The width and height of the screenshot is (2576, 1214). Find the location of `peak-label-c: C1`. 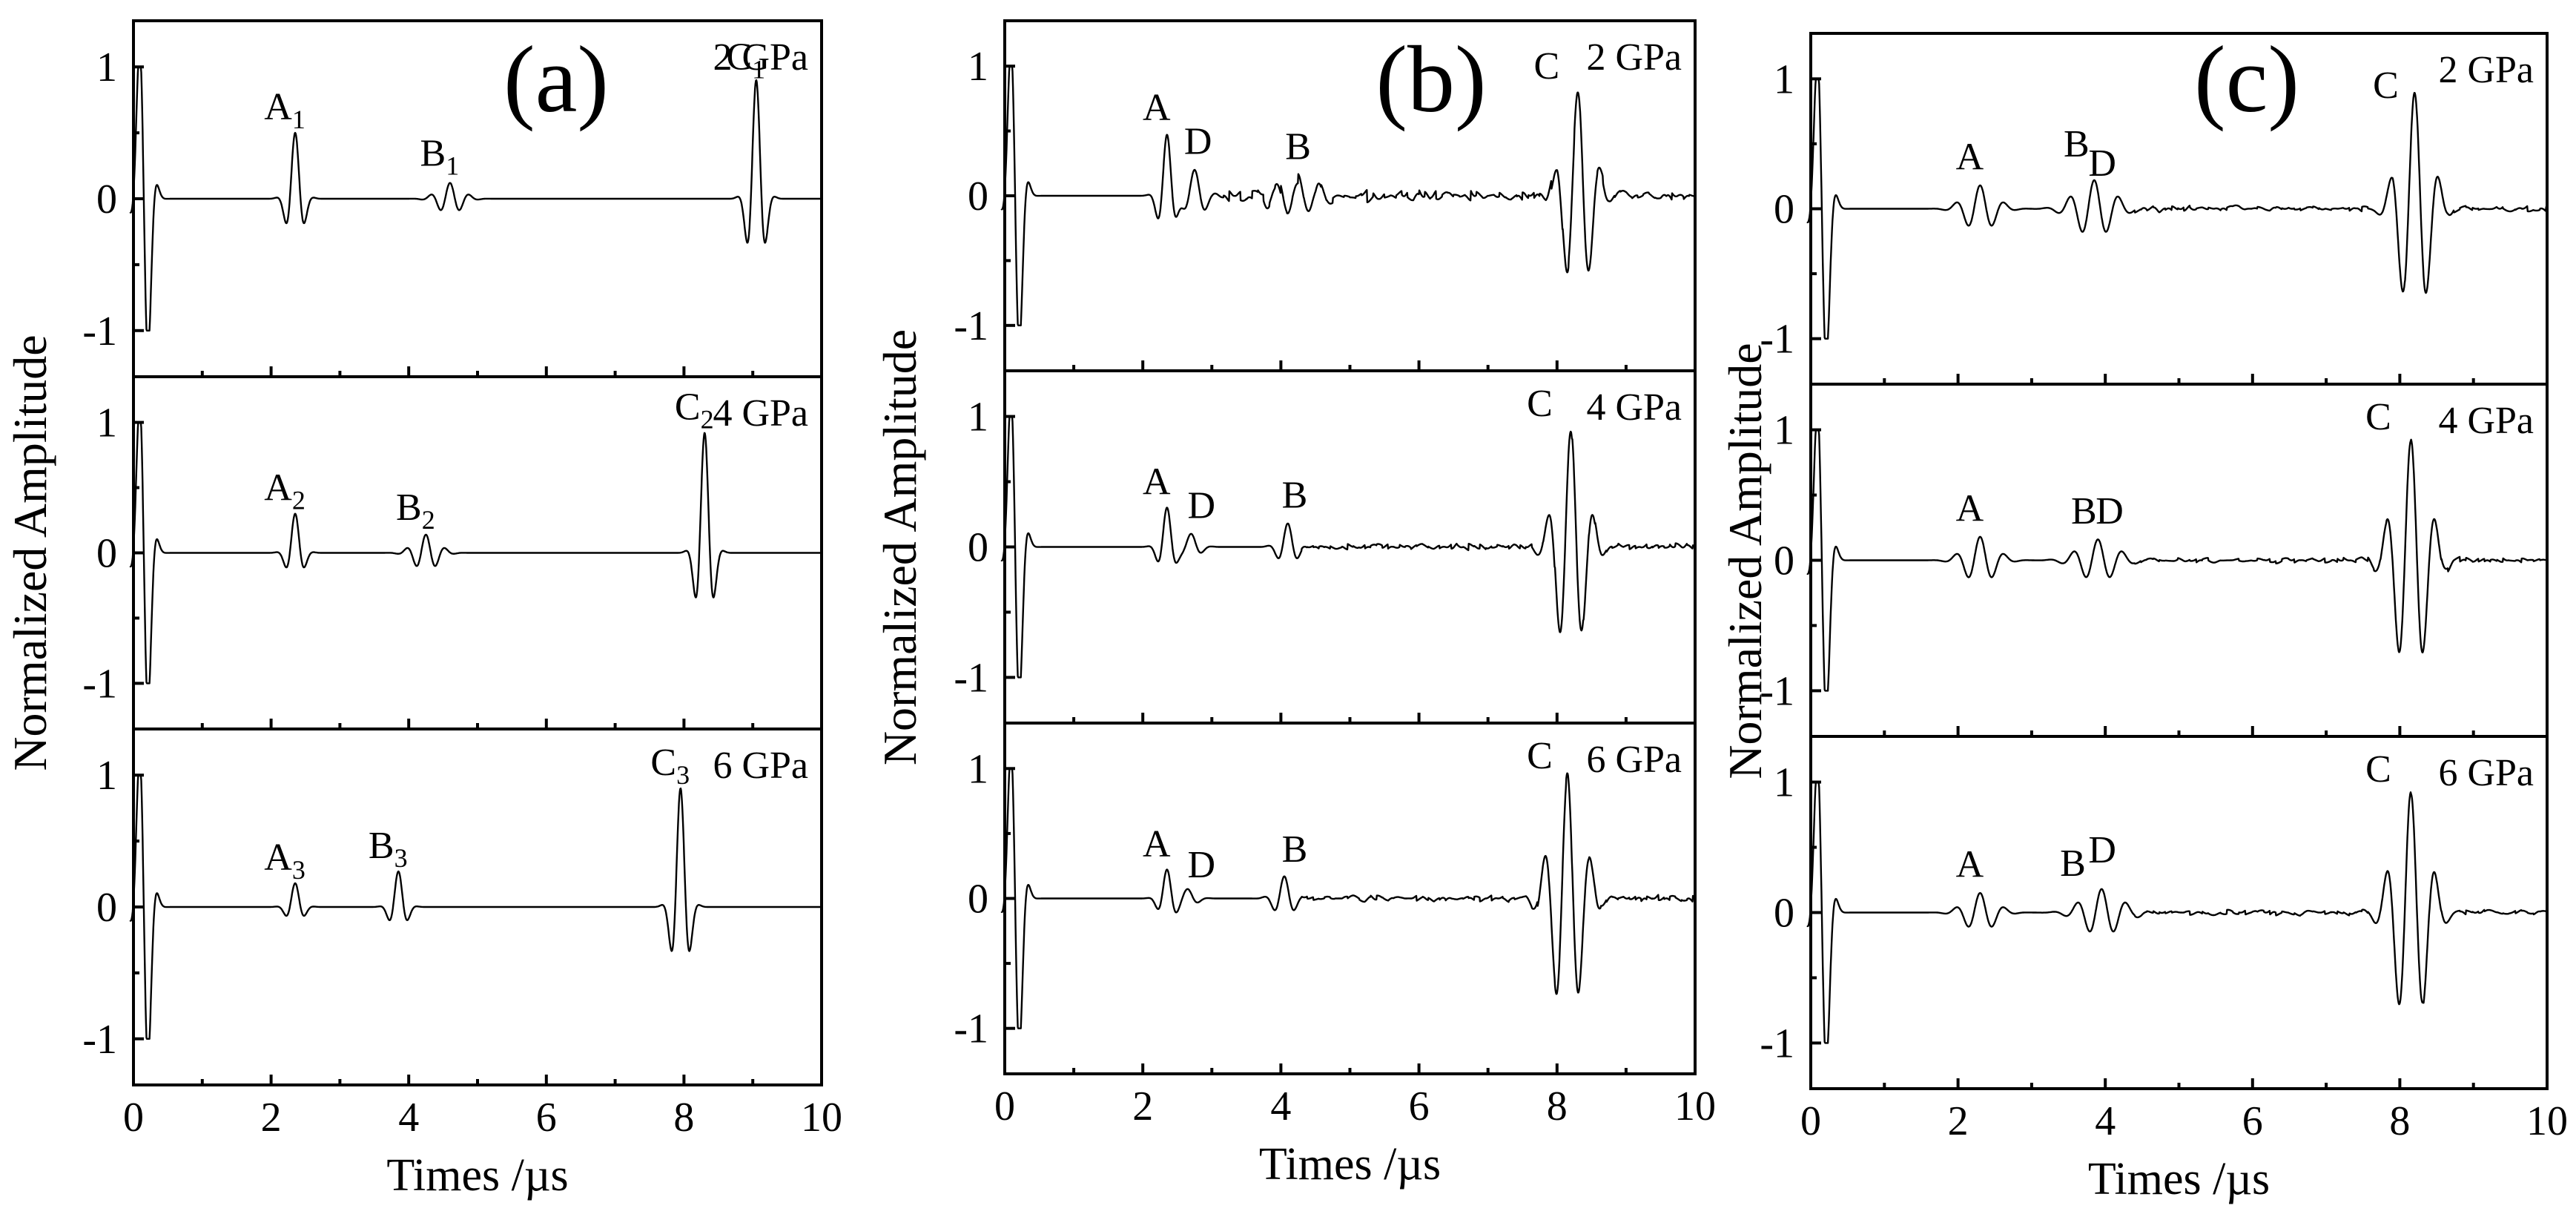

peak-label-c: C1 is located at coordinates (745, 60).